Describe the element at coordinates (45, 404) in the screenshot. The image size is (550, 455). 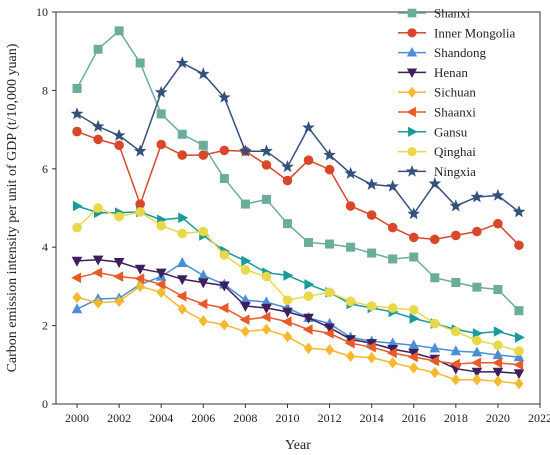
I see `y-tick-label: 0` at that location.